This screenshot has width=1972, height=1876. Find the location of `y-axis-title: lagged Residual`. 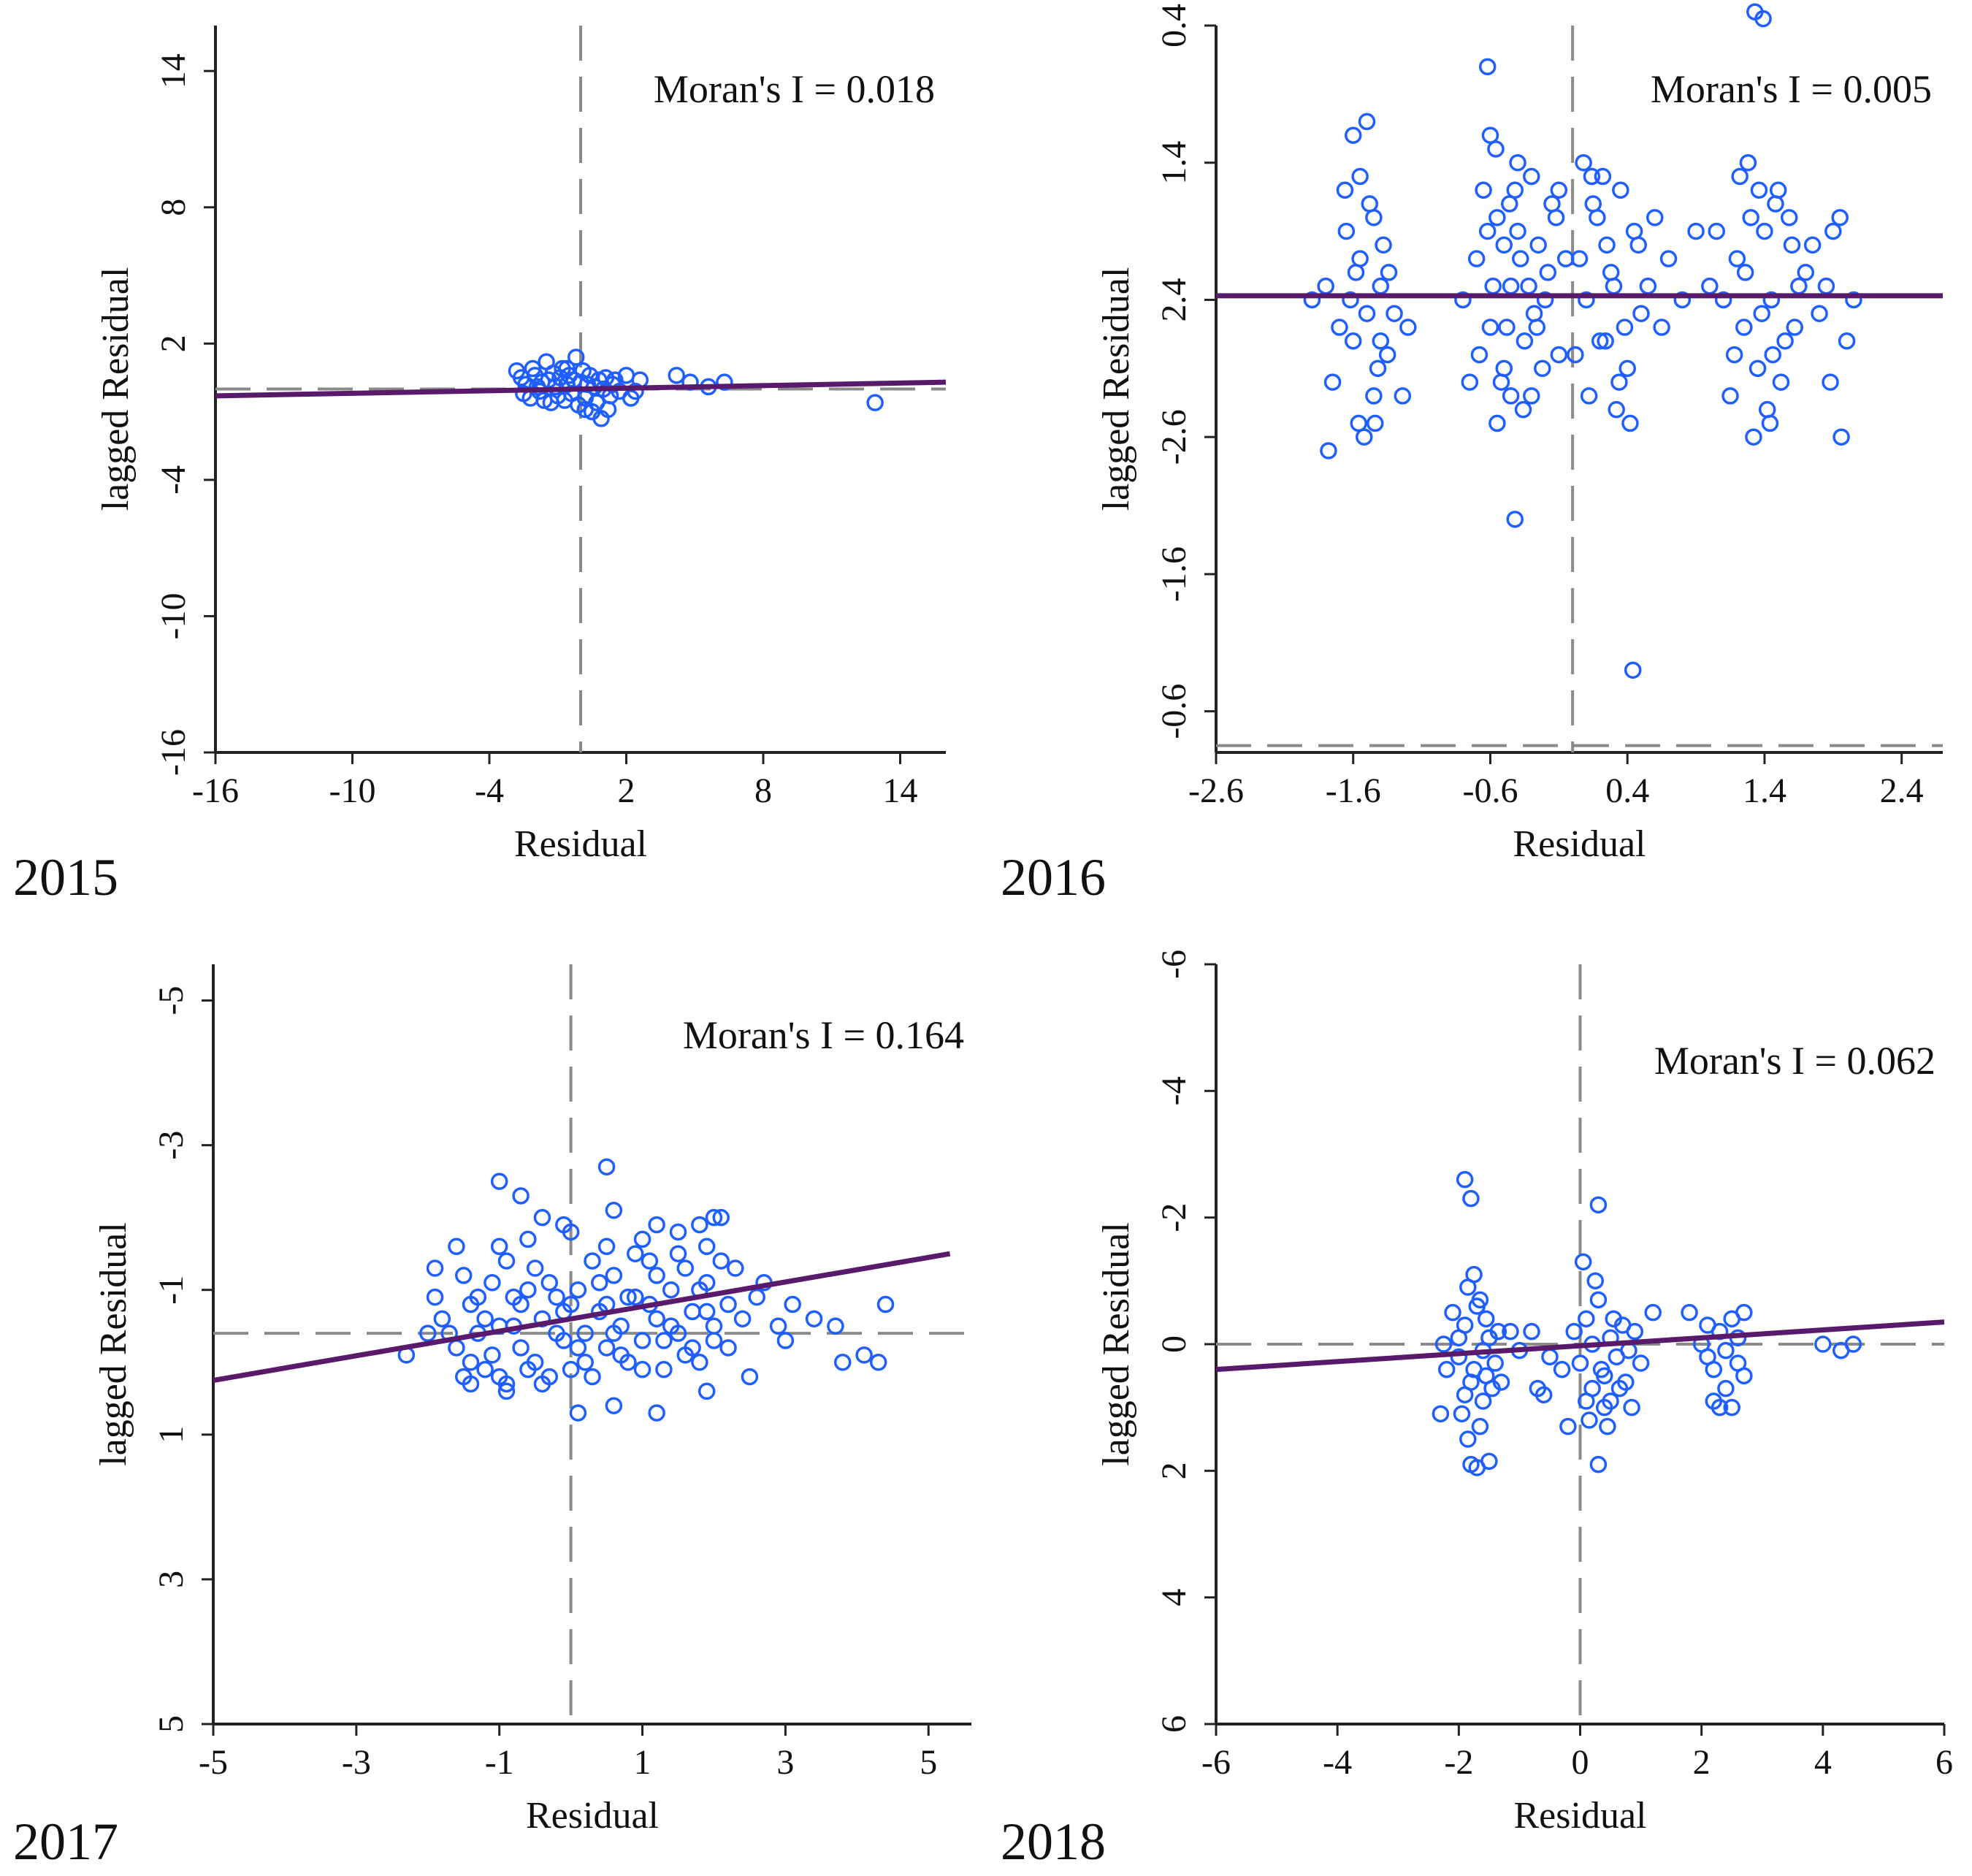

y-axis-title: lagged Residual is located at coordinates (1116, 389).